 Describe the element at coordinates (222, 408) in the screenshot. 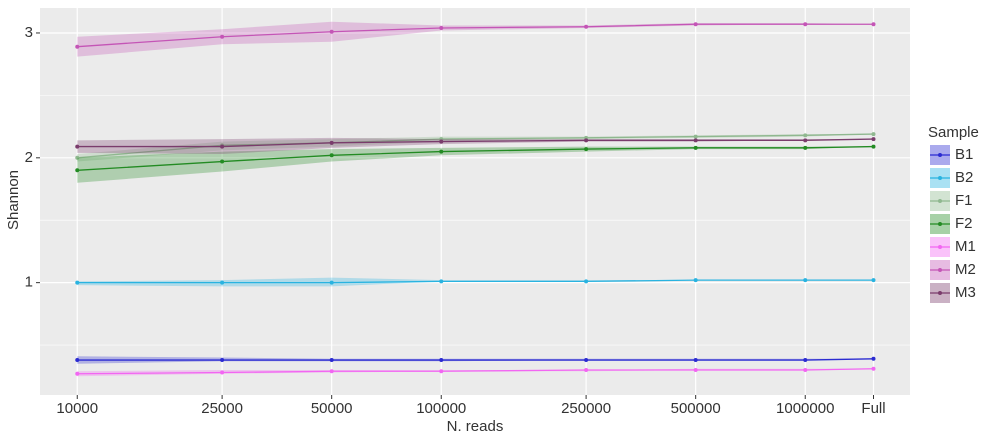

I see `x-tick-label: 25000` at that location.